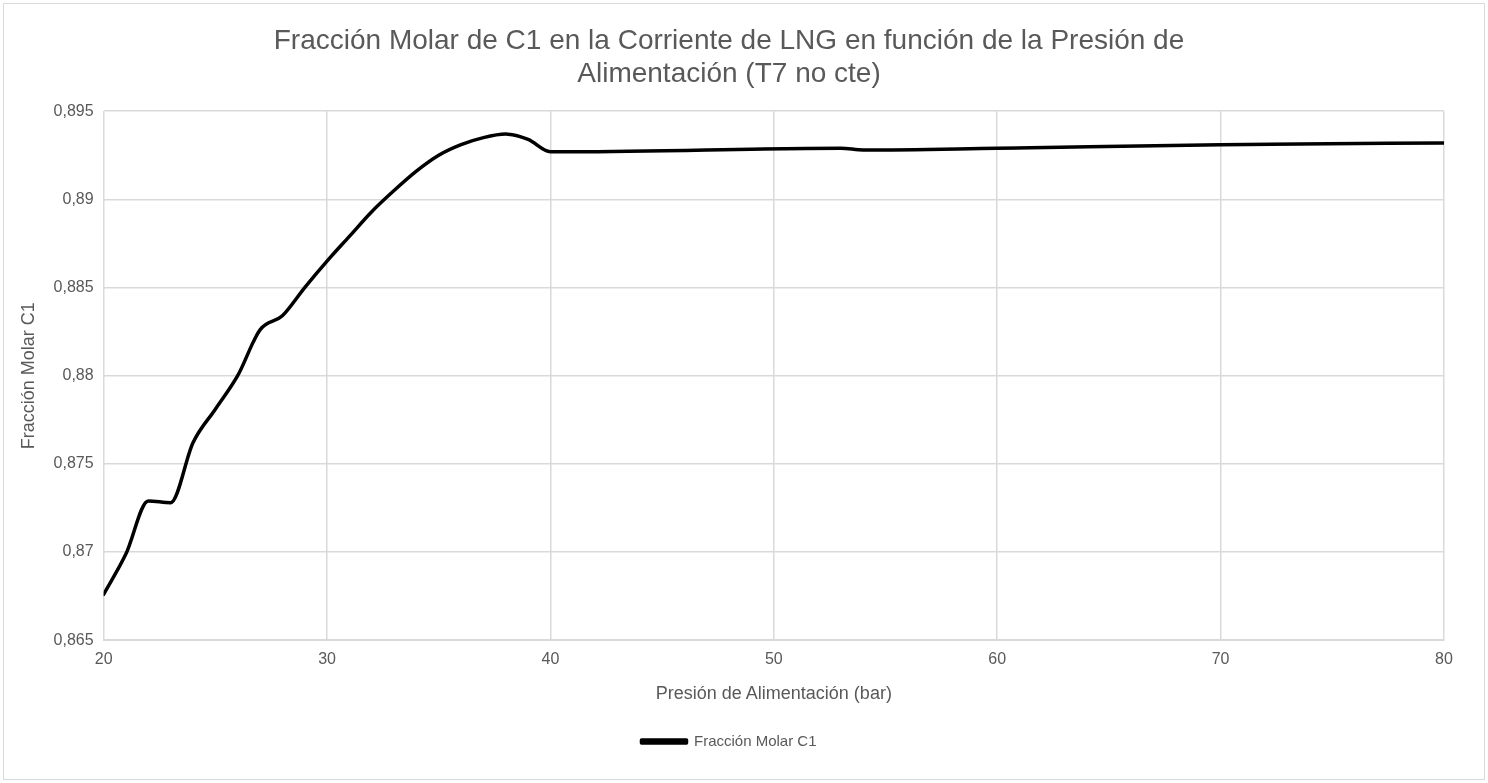 The width and height of the screenshot is (1488, 783). I want to click on x-tick-label: 70, so click(1220, 659).